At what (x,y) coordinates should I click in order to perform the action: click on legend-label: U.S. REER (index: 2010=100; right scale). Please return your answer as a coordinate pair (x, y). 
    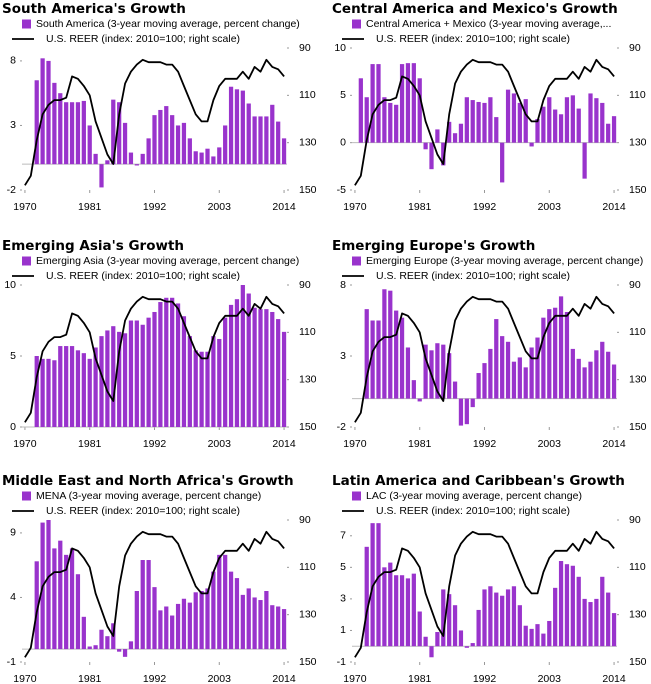
    Looking at the image, I should click on (473, 39).